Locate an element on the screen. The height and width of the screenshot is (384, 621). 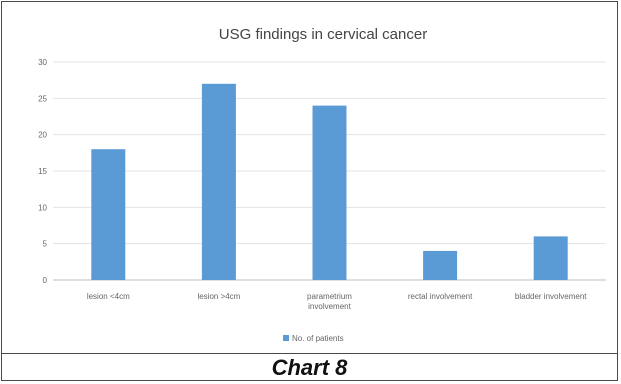
legend-label: No. of patients is located at coordinates (318, 338).